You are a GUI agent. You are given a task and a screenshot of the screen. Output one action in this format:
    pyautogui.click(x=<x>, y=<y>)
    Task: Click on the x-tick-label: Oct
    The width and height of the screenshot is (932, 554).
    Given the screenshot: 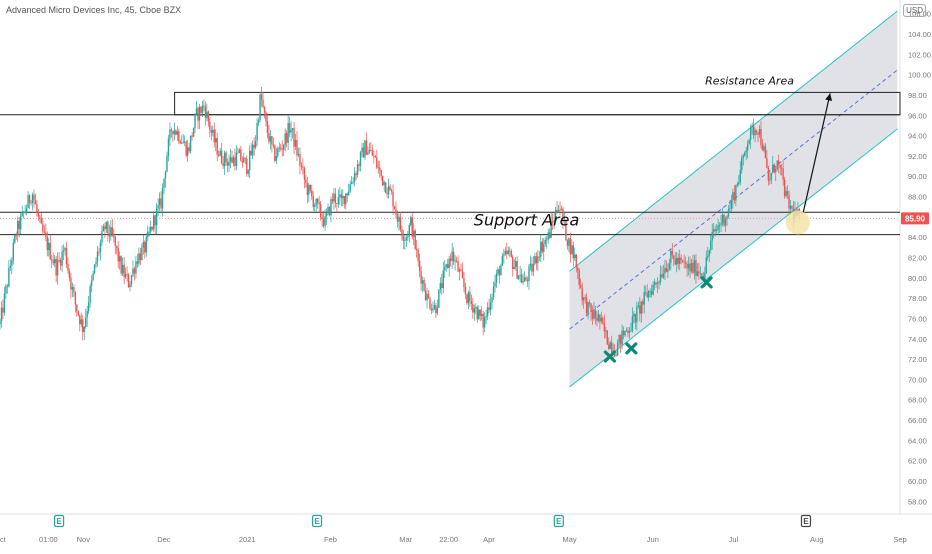 What is the action you would take?
    pyautogui.click(x=3, y=539)
    